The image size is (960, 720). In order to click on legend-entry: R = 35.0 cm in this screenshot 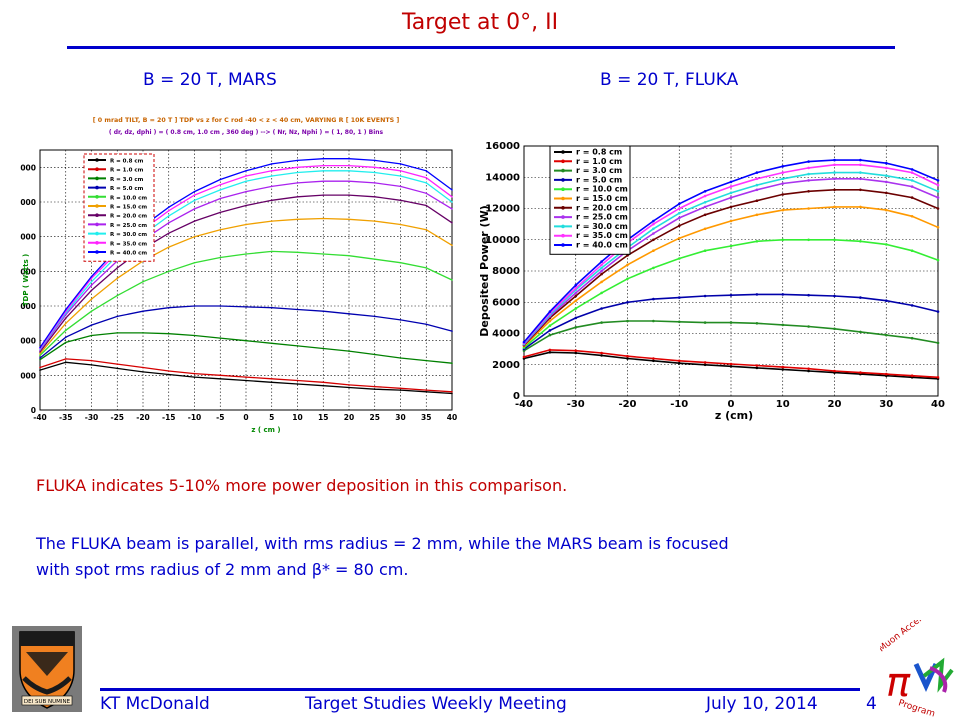, I will do `click(128, 244)`.